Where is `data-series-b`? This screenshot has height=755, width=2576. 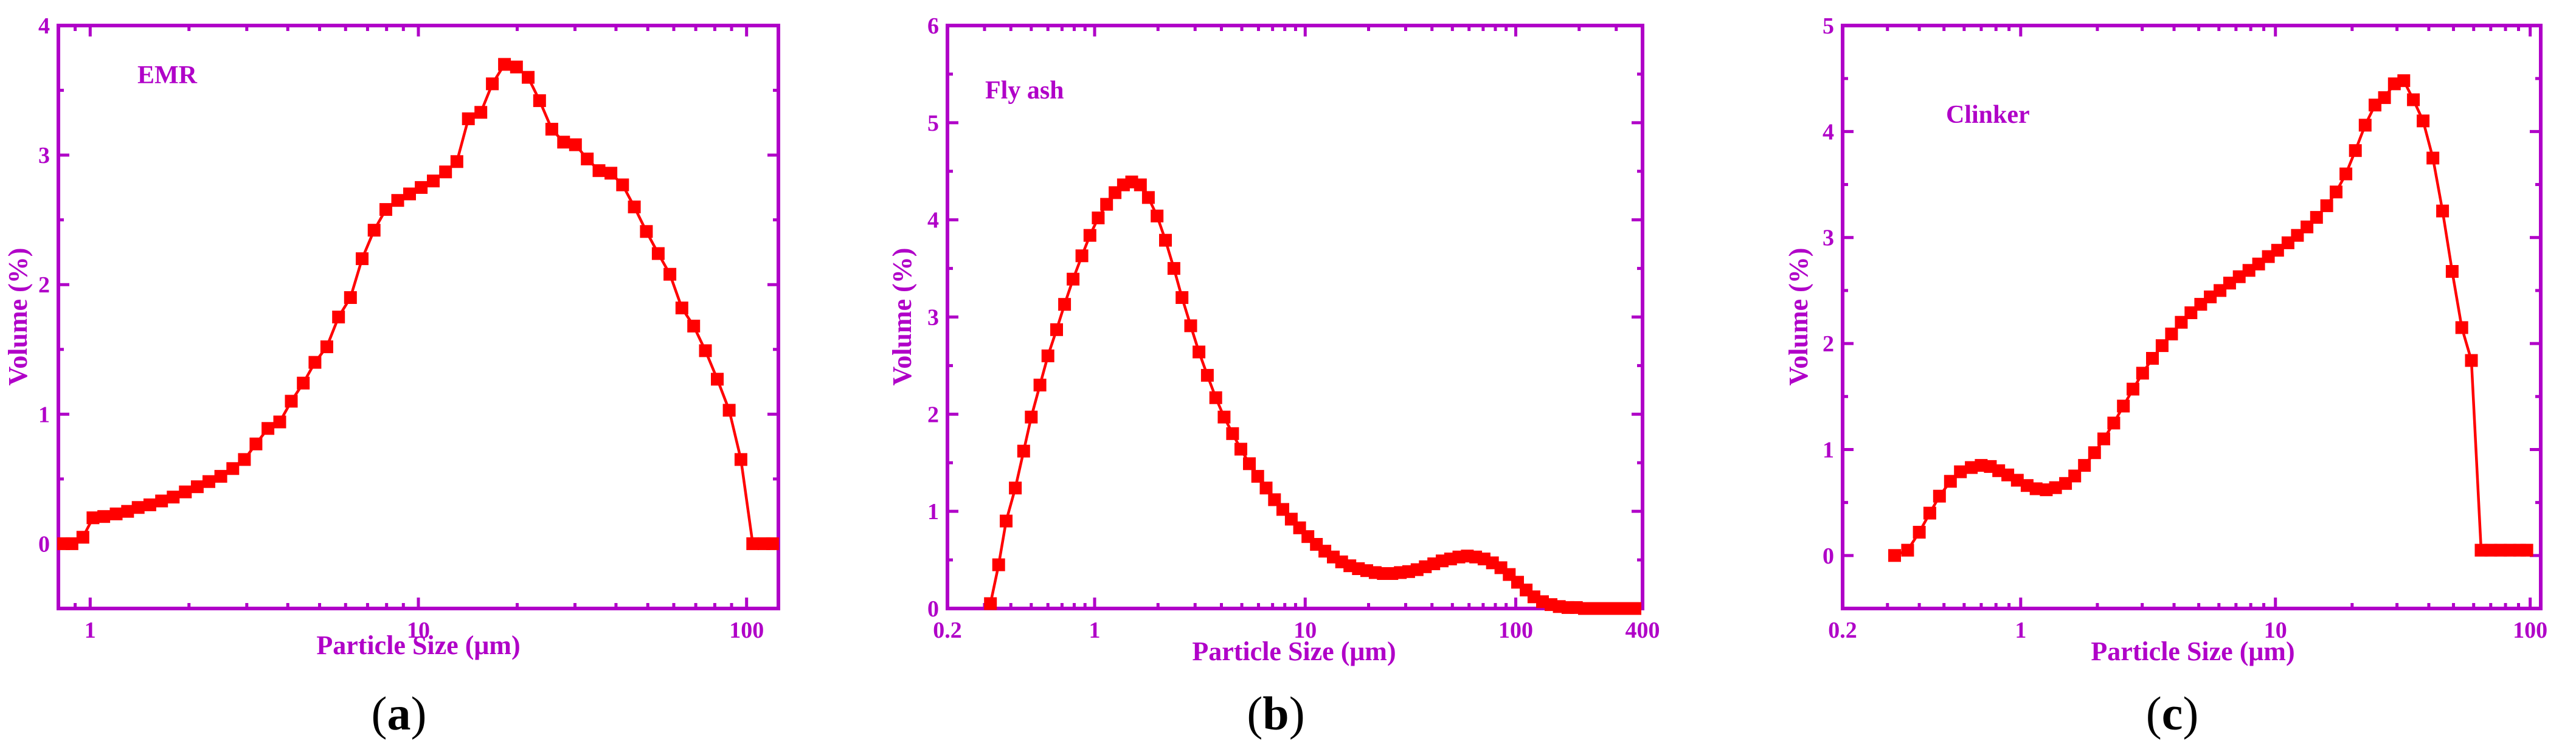 data-series-b is located at coordinates (1312, 395).